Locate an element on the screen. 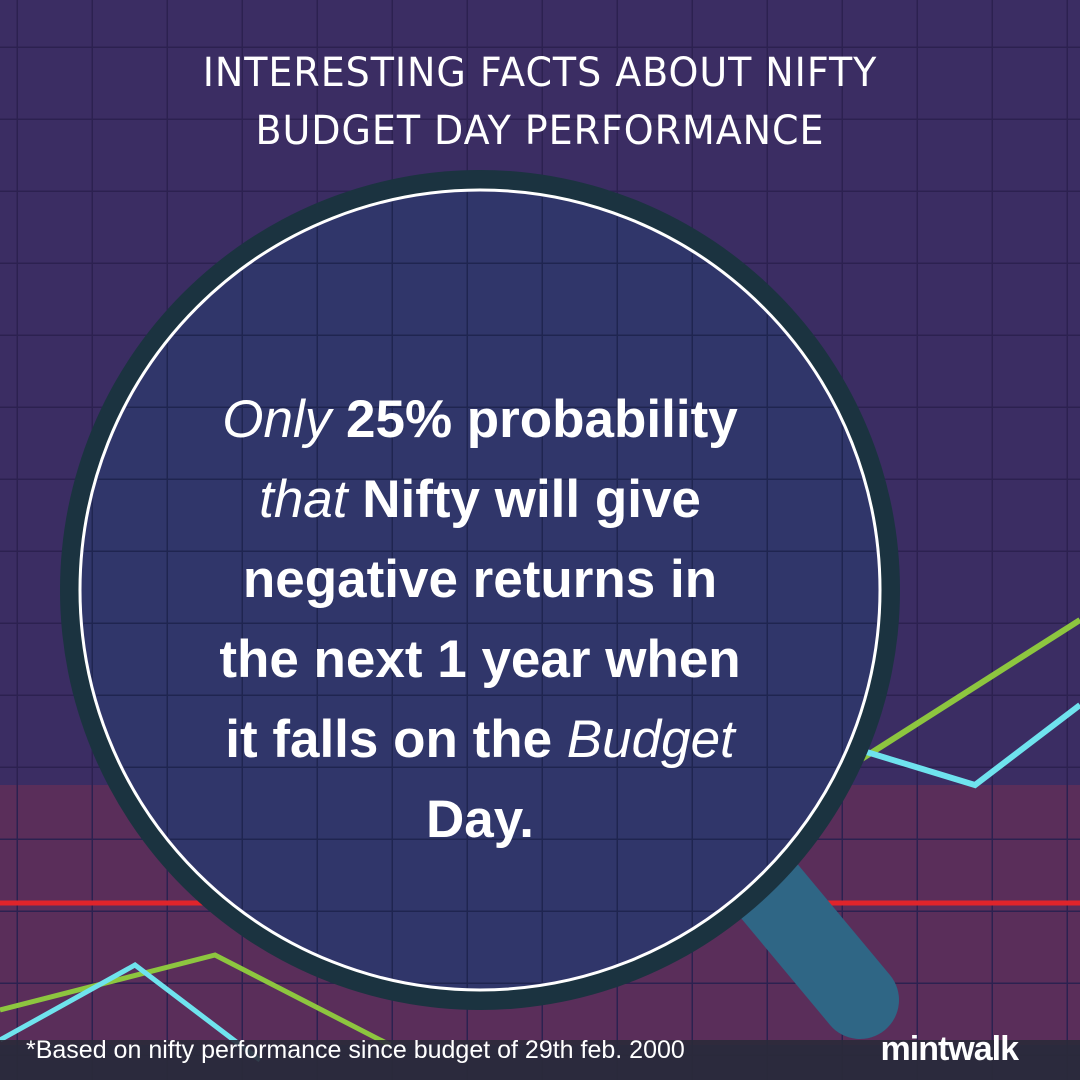 The height and width of the screenshot is (1080, 1080). title-line: INTERESTING FACTS ABOUT NIFTY is located at coordinates (540, 73).